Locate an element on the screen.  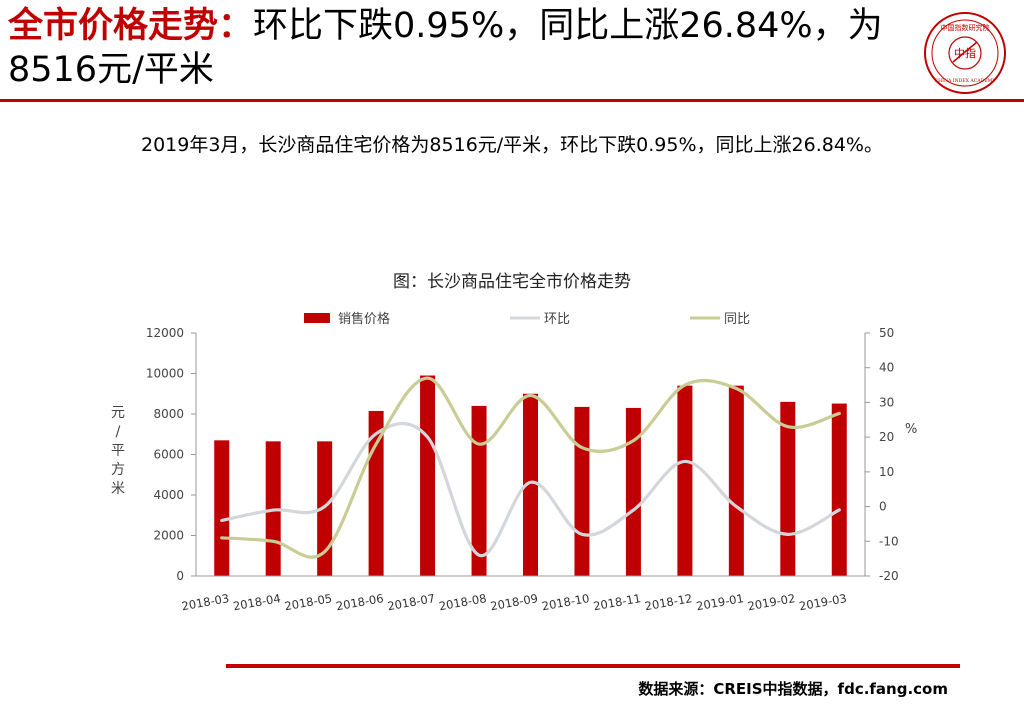
title-highlight: 全市价格走势： is located at coordinates (131, 26).